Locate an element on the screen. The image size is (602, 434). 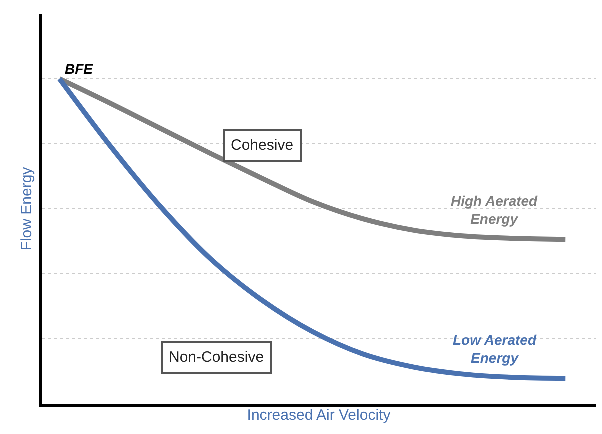
text: Non-Cohesive is located at coordinates (216, 357).